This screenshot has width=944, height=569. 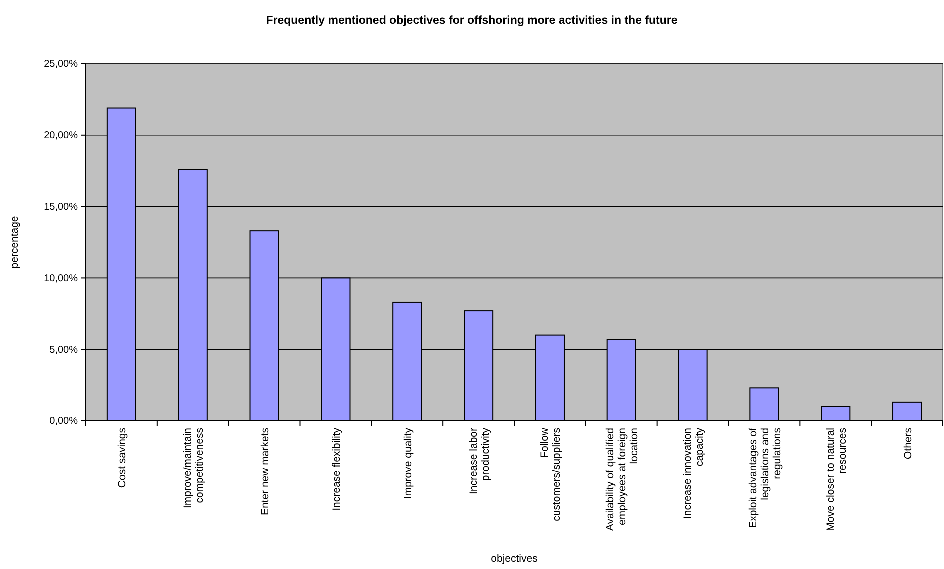 I want to click on y-tick-label: 10,00%, so click(x=61, y=278).